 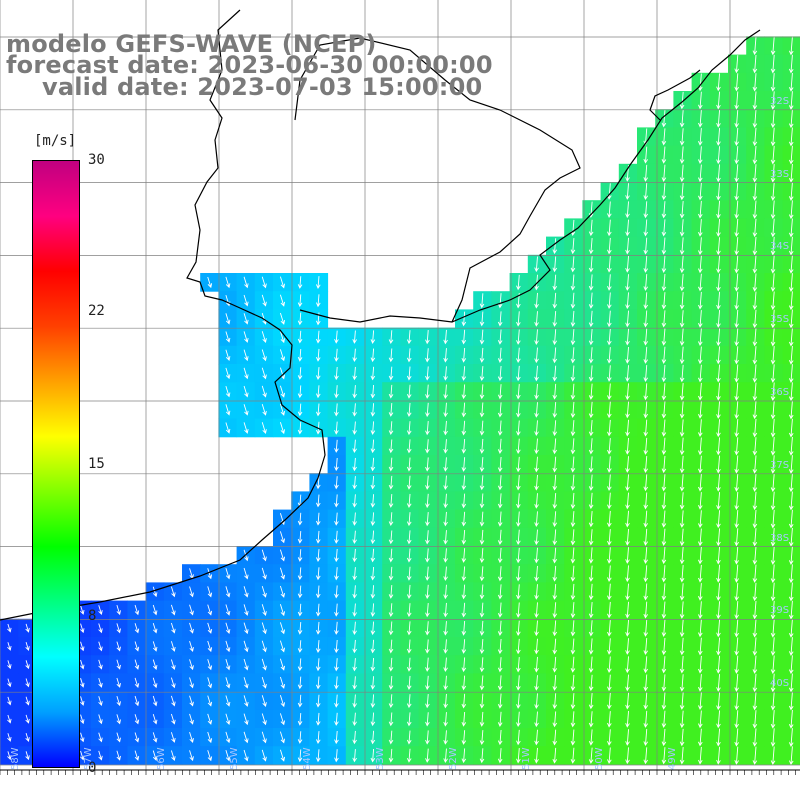 What do you see at coordinates (780, 319) in the screenshot?
I see `lat-label: 35S` at bounding box center [780, 319].